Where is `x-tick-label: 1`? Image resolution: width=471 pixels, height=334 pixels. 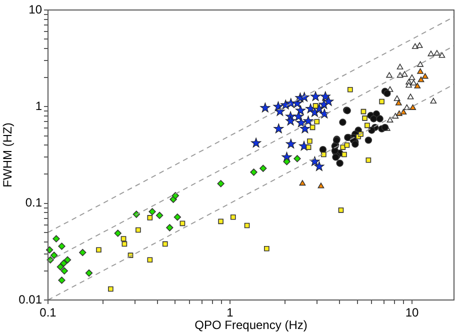 x-tick-label: 1 is located at coordinates (230, 313).